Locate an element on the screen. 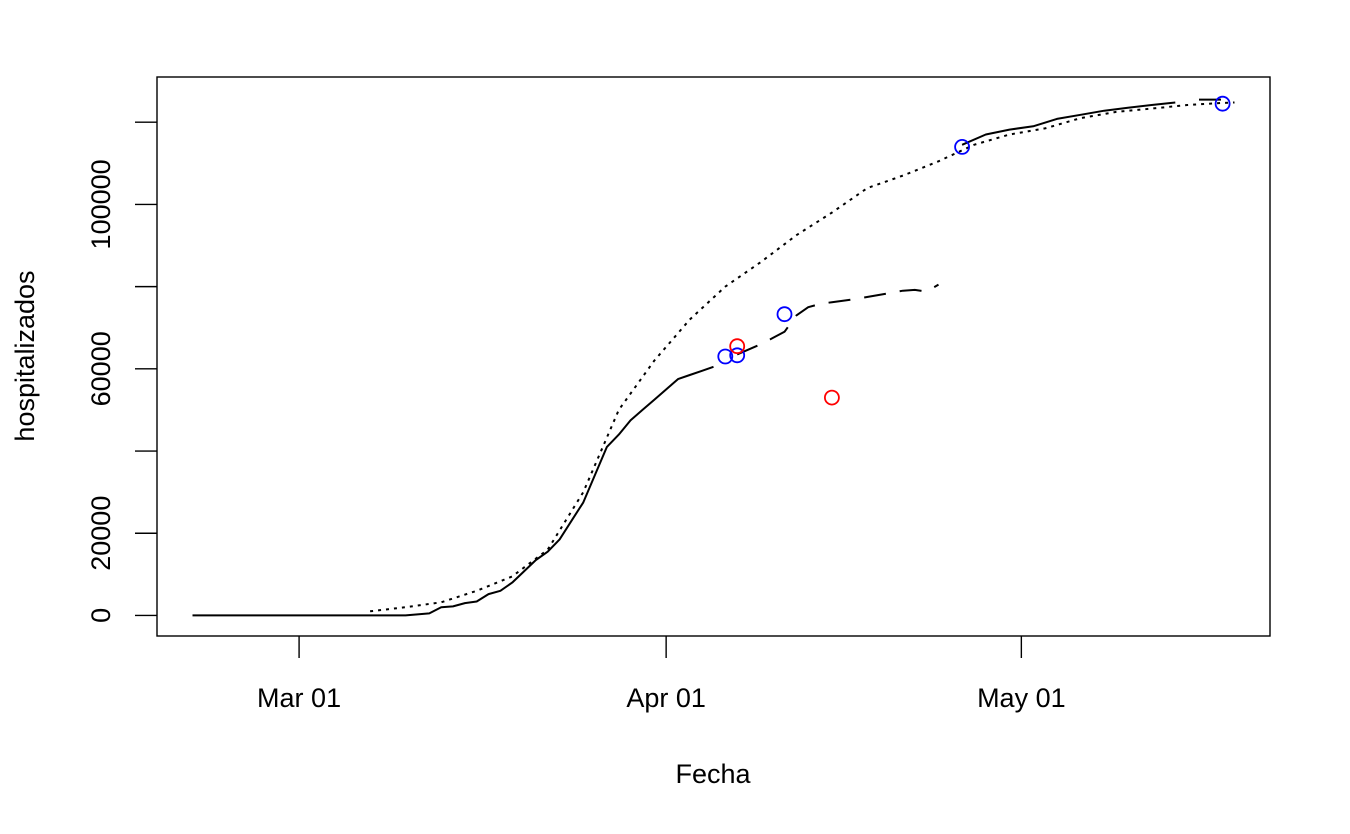 The image size is (1350, 834). x-axis-title: Fecha is located at coordinates (713, 774).